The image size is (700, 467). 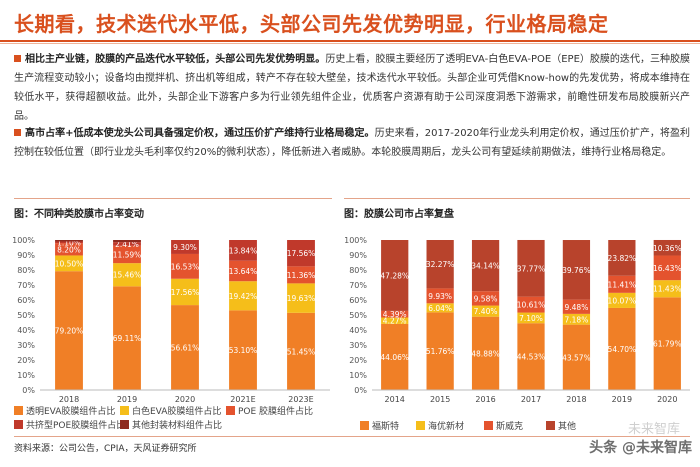 I want to click on data-label: 17.56%, so click(x=185, y=292).